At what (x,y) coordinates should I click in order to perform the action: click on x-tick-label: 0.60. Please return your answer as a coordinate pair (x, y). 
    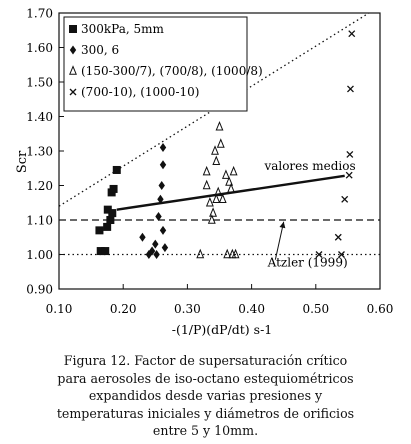
    Looking at the image, I should click on (380, 309).